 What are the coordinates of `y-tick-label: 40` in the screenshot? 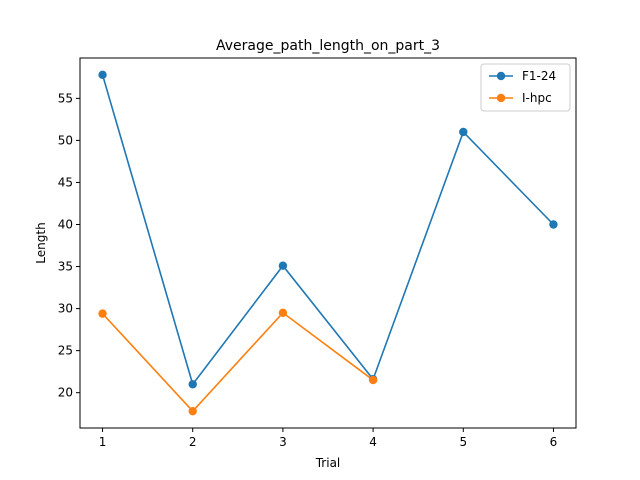 It's located at (65, 225).